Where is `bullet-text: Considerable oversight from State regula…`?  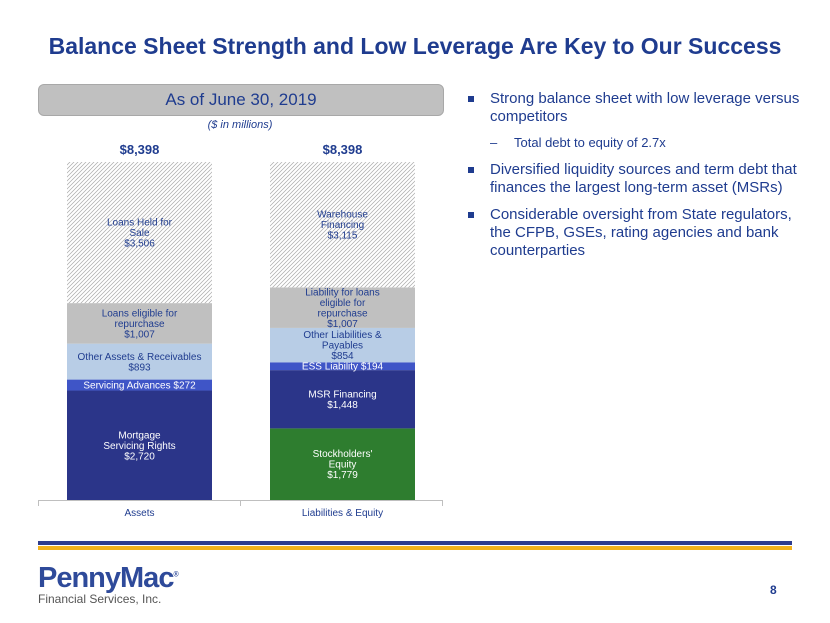
bullet-text: Considerable oversight from State regula… is located at coordinates (641, 232).